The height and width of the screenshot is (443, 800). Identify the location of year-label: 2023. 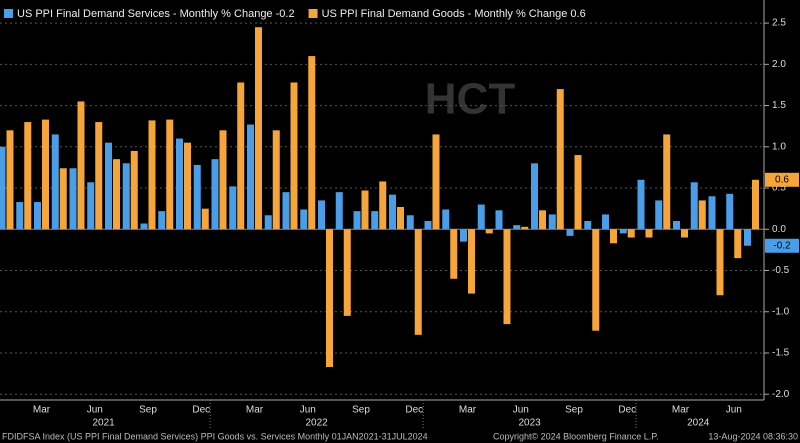
(530, 423).